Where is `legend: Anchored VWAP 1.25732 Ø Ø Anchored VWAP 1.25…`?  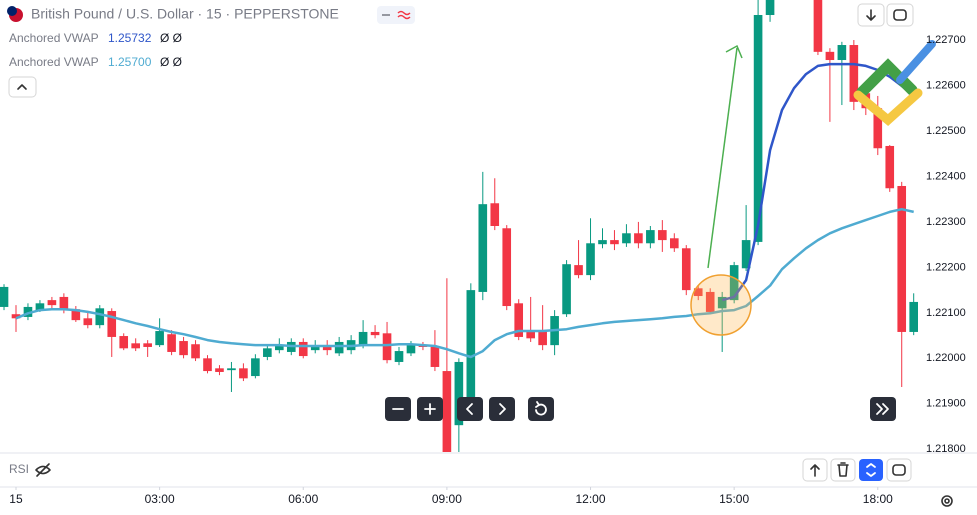 legend: Anchored VWAP 1.25732 Ø Ø Anchored VWAP 1.25… is located at coordinates (95, 50).